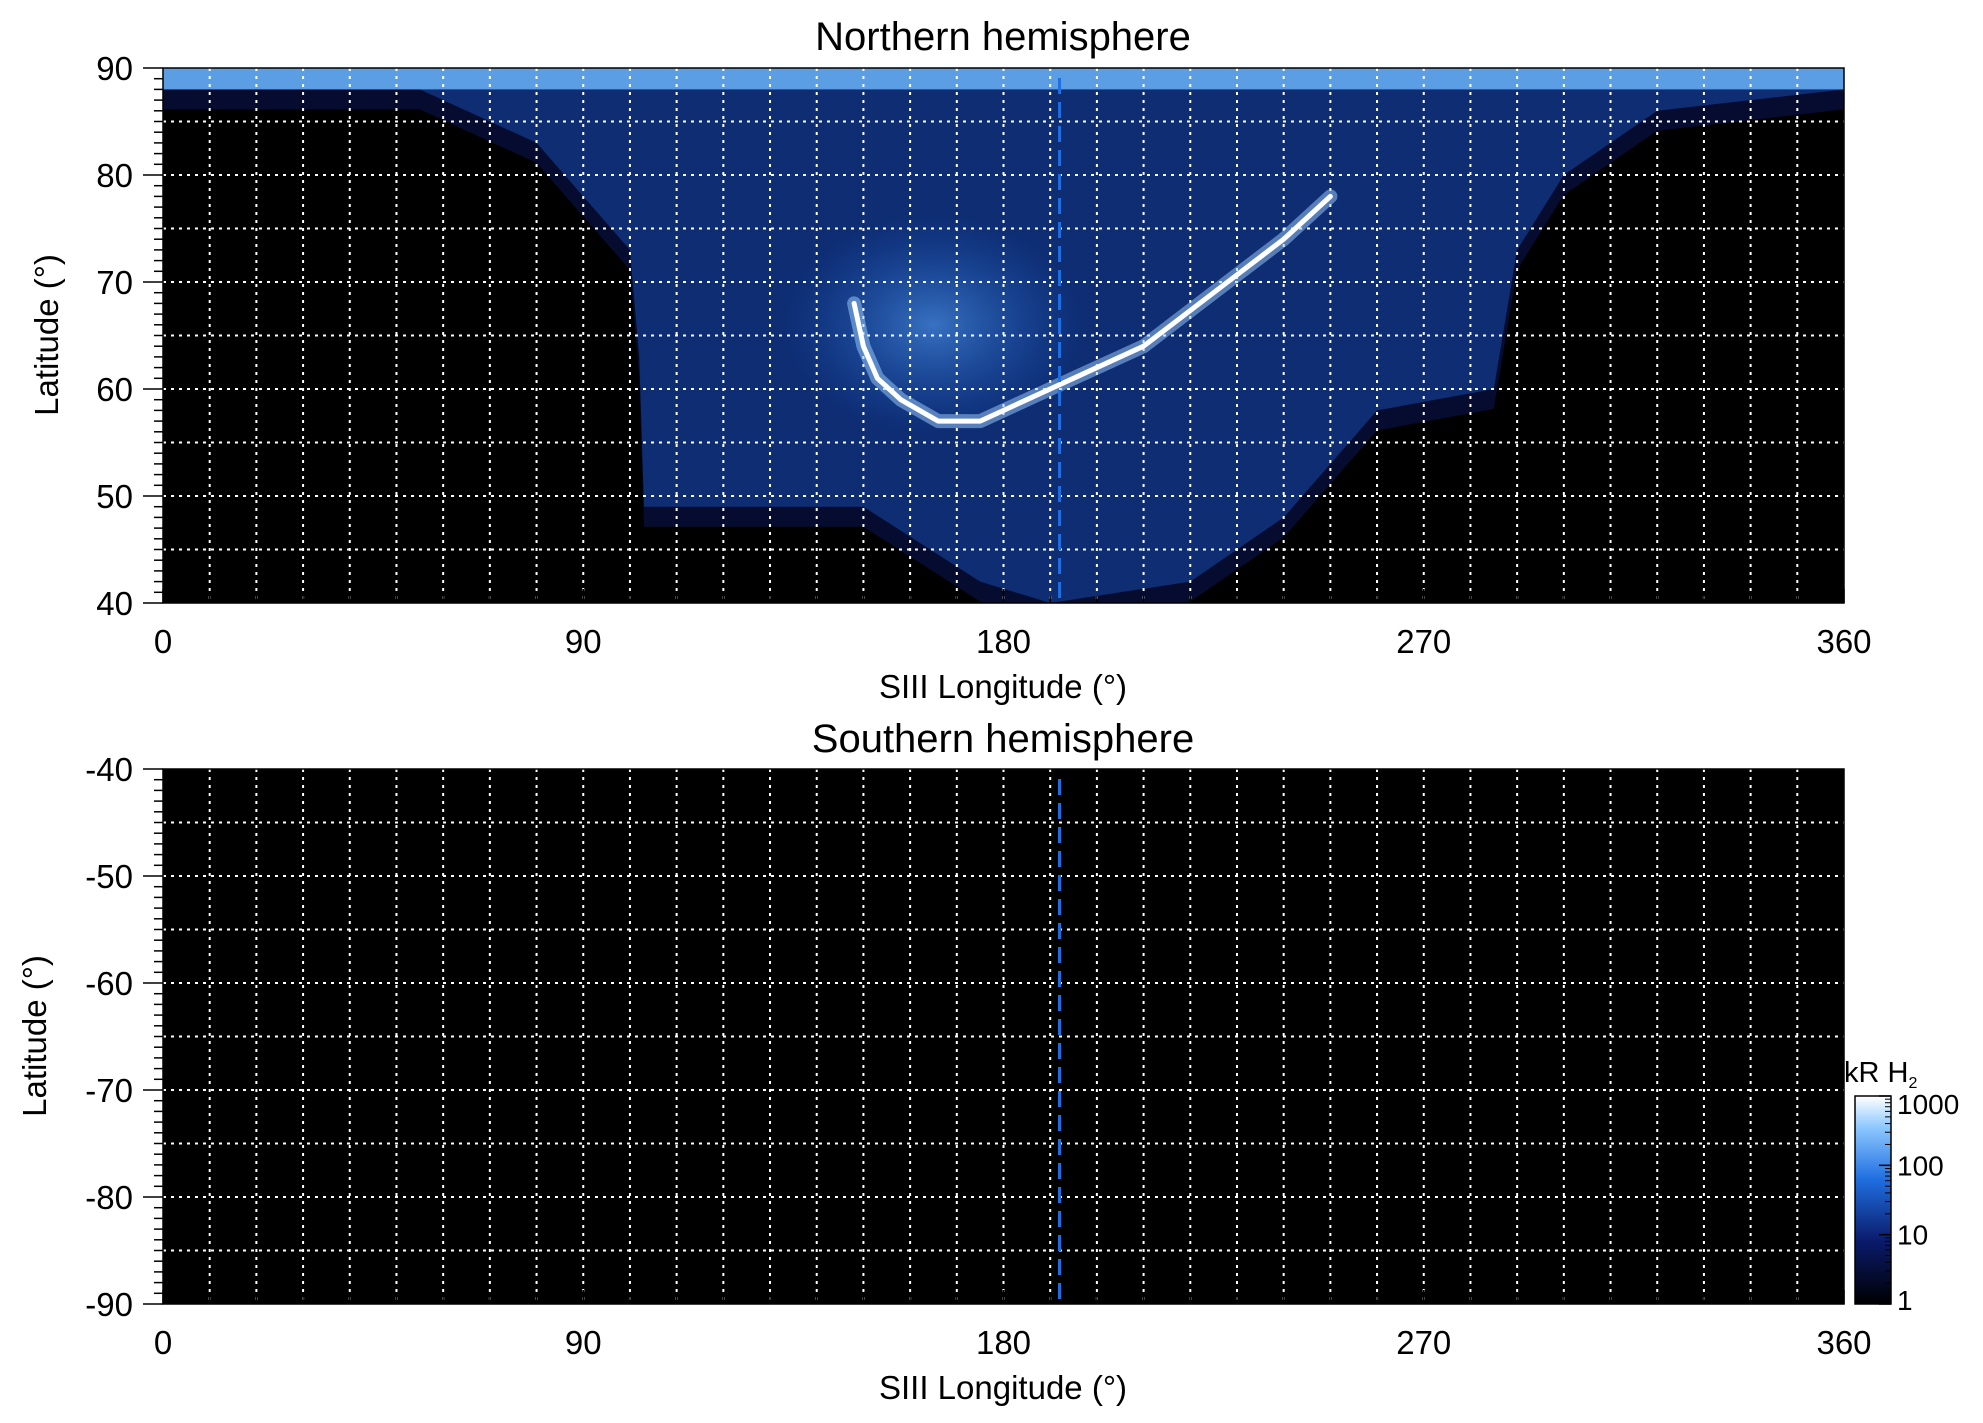 The height and width of the screenshot is (1423, 1983). What do you see at coordinates (1873, 1200) in the screenshot?
I see `colorbar-scale` at bounding box center [1873, 1200].